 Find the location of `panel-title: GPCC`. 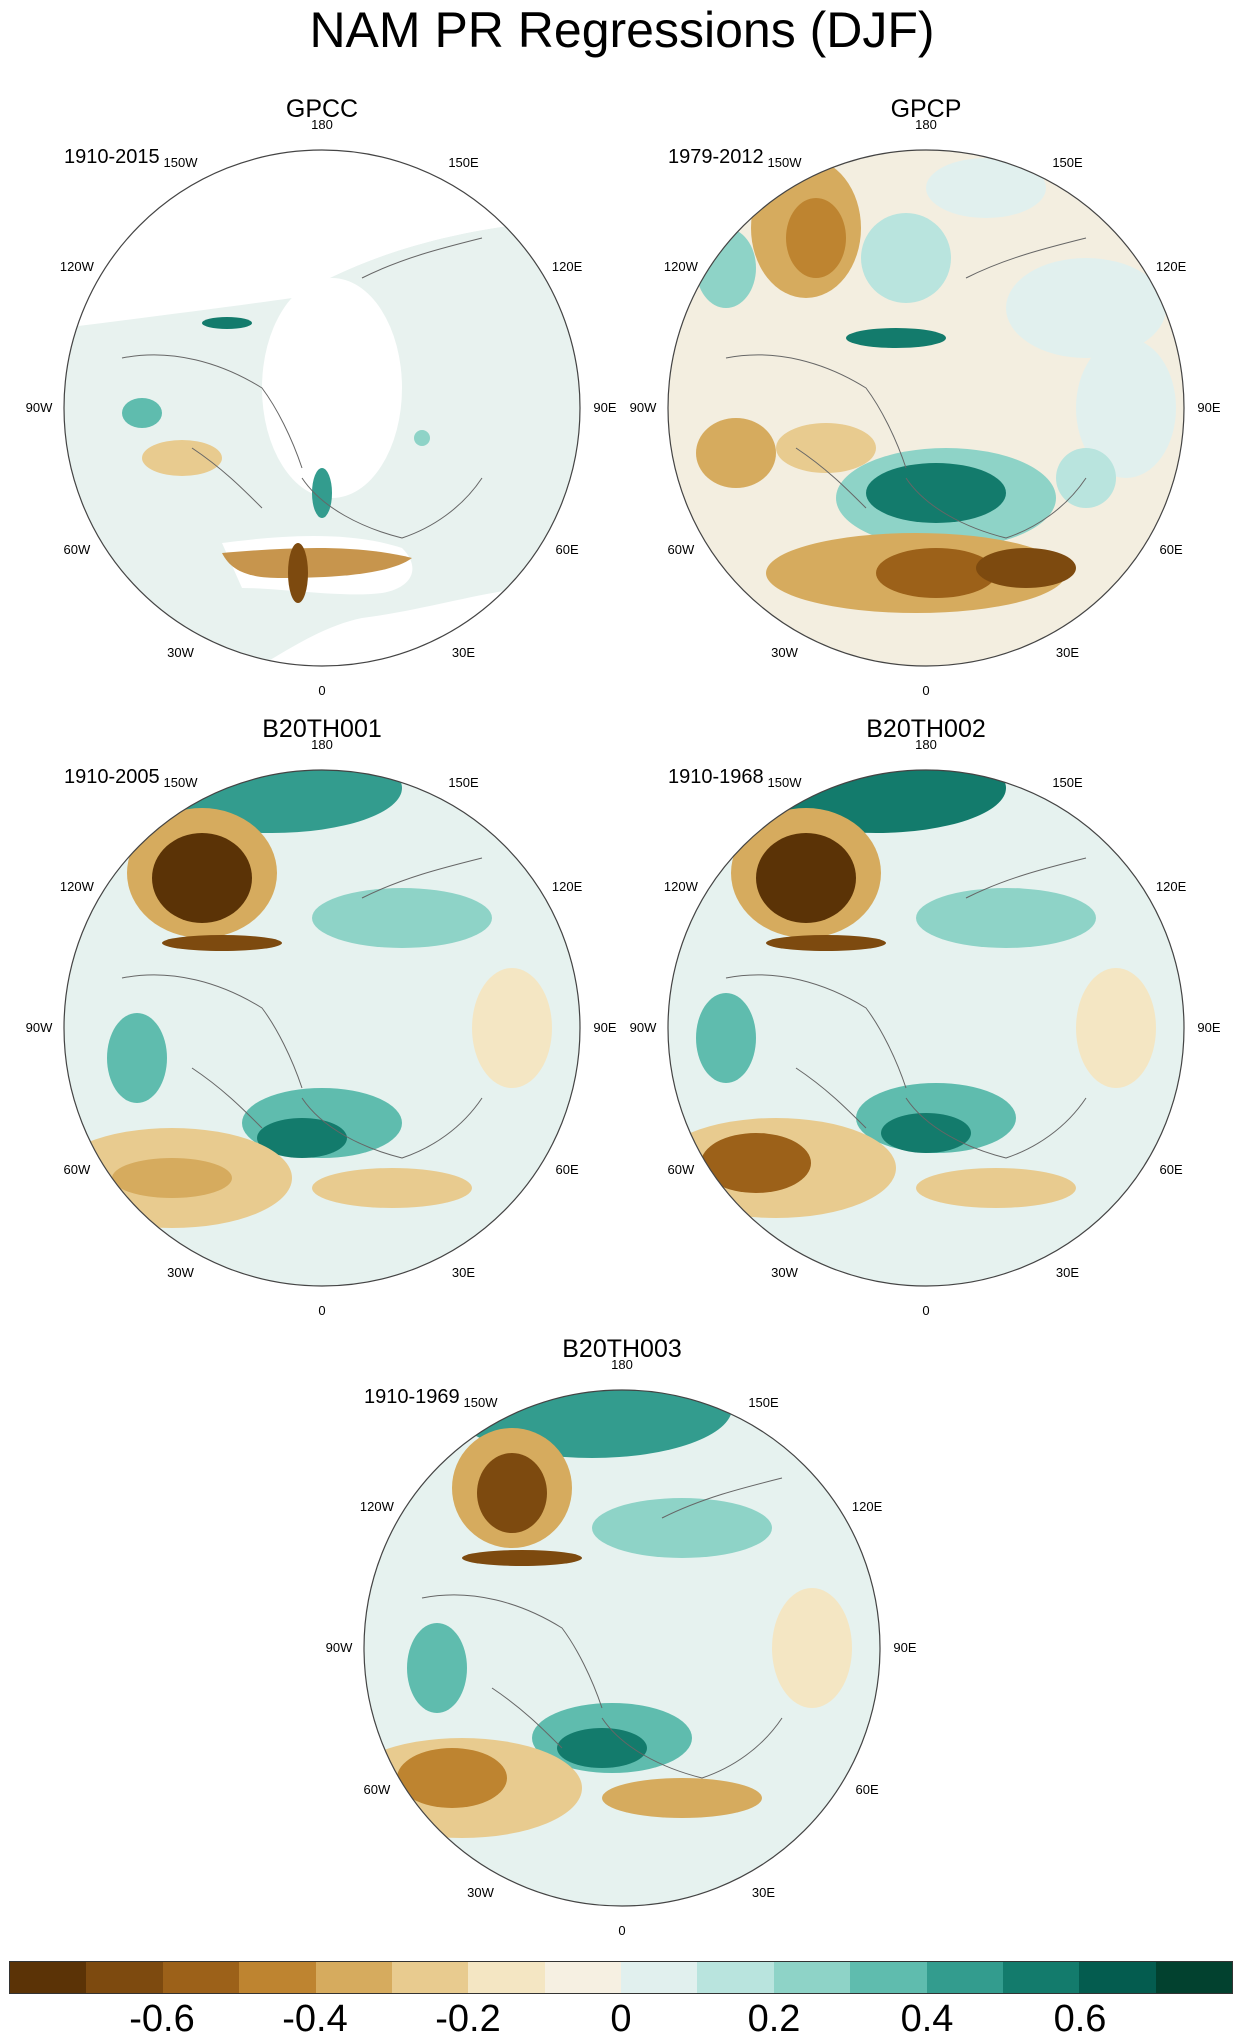

panel-title: GPCC is located at coordinates (322, 109).